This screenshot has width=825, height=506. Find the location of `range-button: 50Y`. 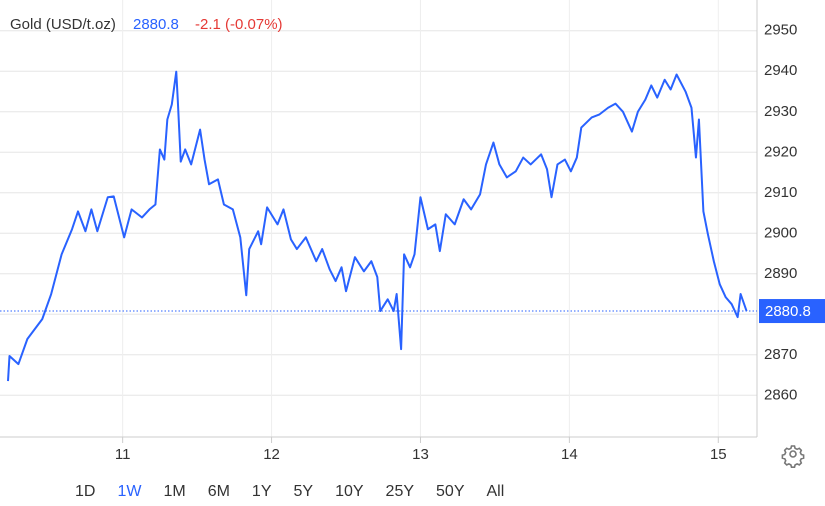

range-button: 50Y is located at coordinates (450, 491).